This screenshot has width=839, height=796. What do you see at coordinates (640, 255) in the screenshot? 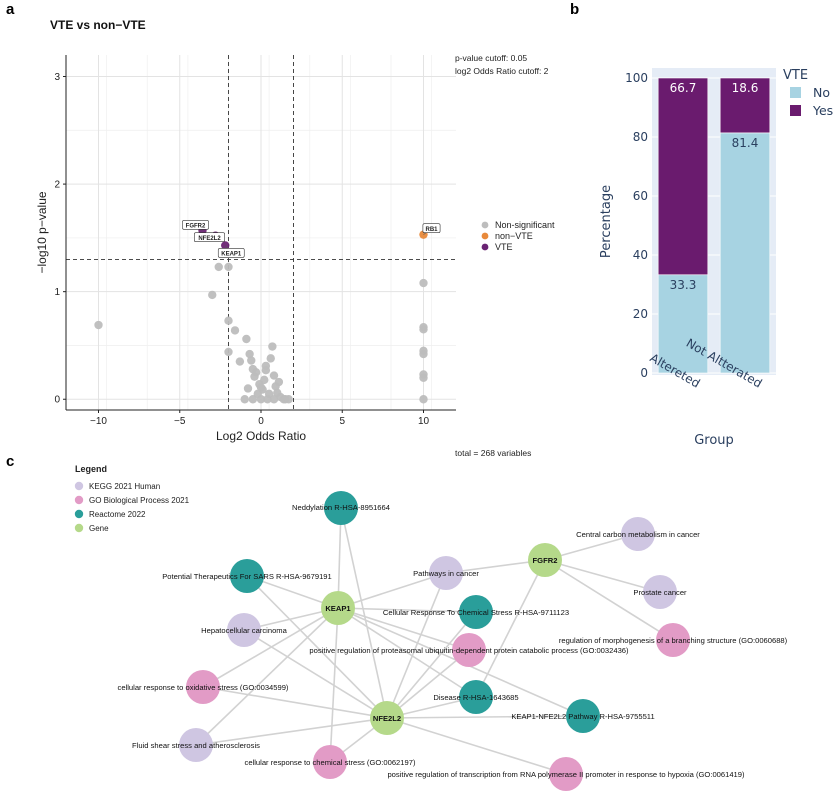
I see `bar-y-tick-label: 40` at bounding box center [640, 255].